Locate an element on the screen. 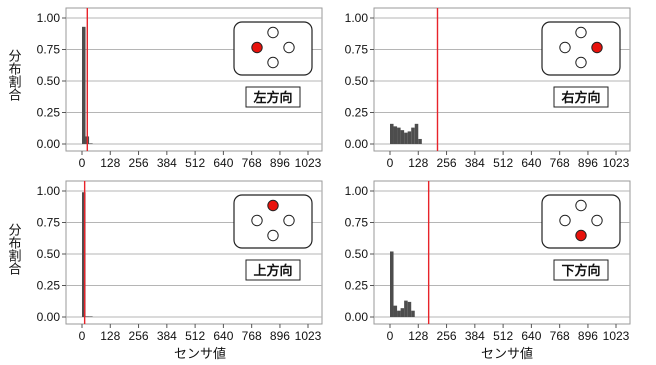 This screenshot has height=365, width=656. x-axis-label-left: センサ値 is located at coordinates (200, 354).